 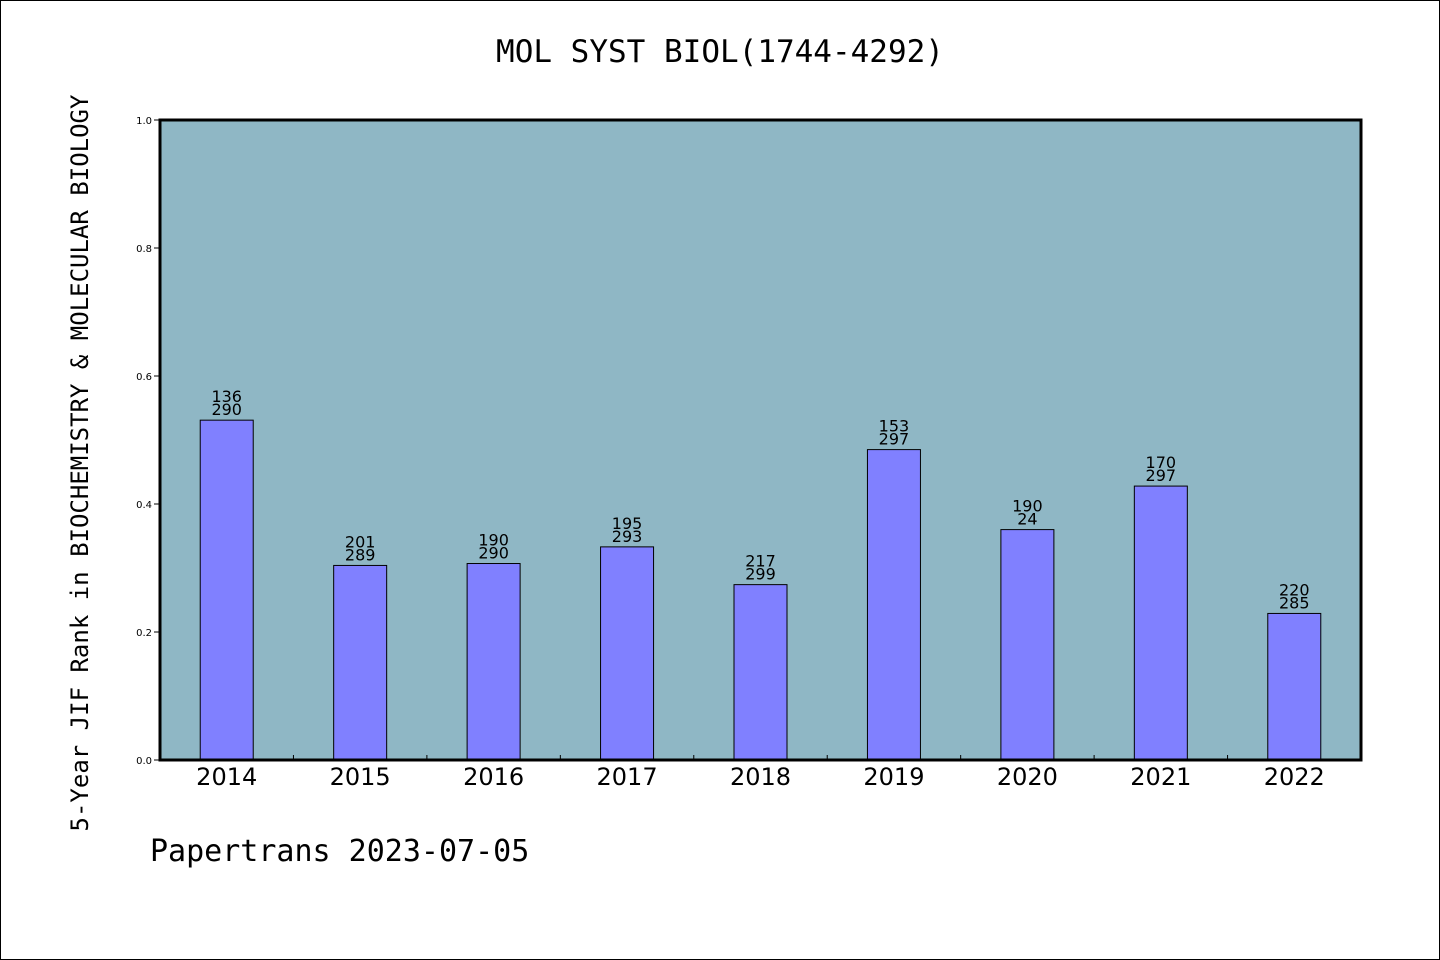 What do you see at coordinates (894, 426) in the screenshot?
I see `bar-label-top: 153` at bounding box center [894, 426].